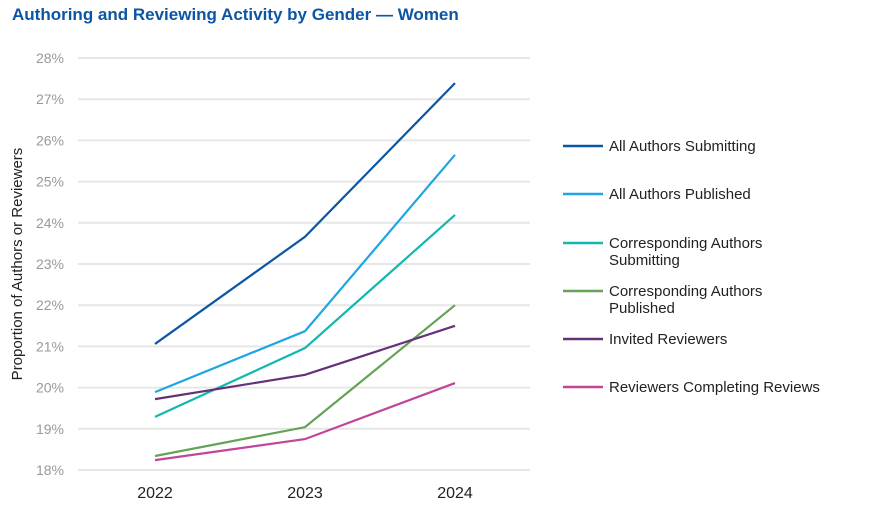 The image size is (884, 531). Describe the element at coordinates (305, 493) in the screenshot. I see `x-tick-label: 2023` at that location.